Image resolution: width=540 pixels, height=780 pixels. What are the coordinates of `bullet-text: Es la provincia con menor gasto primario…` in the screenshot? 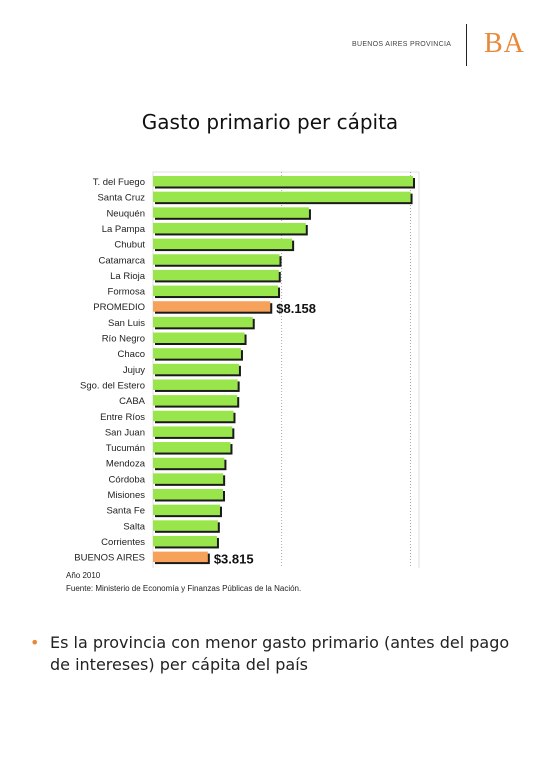 It's located at (280, 653).